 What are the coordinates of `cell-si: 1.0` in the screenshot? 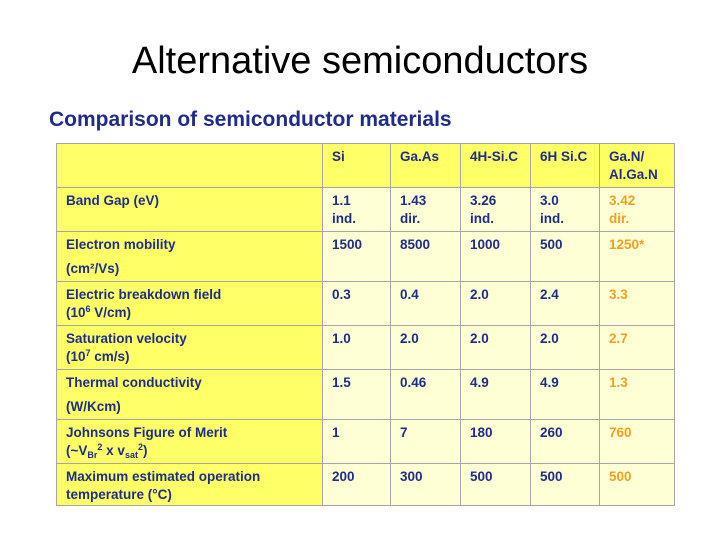 It's located at (356, 347).